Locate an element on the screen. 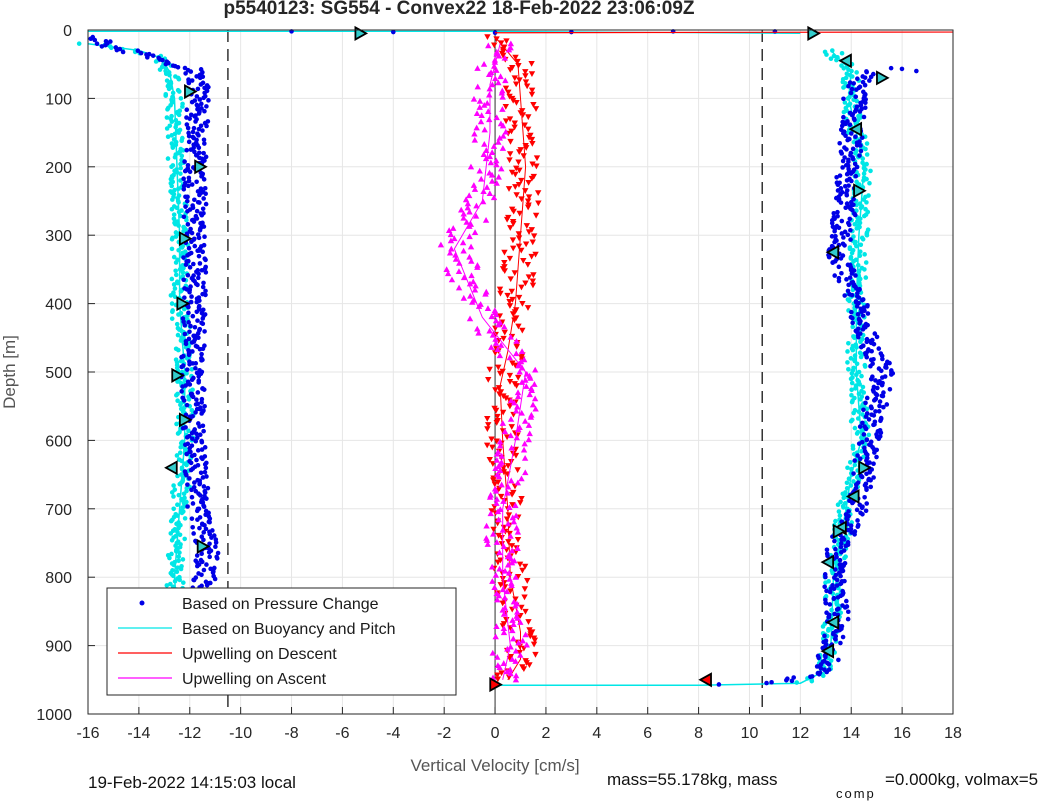  x-tick-label: -16 is located at coordinates (87, 733).